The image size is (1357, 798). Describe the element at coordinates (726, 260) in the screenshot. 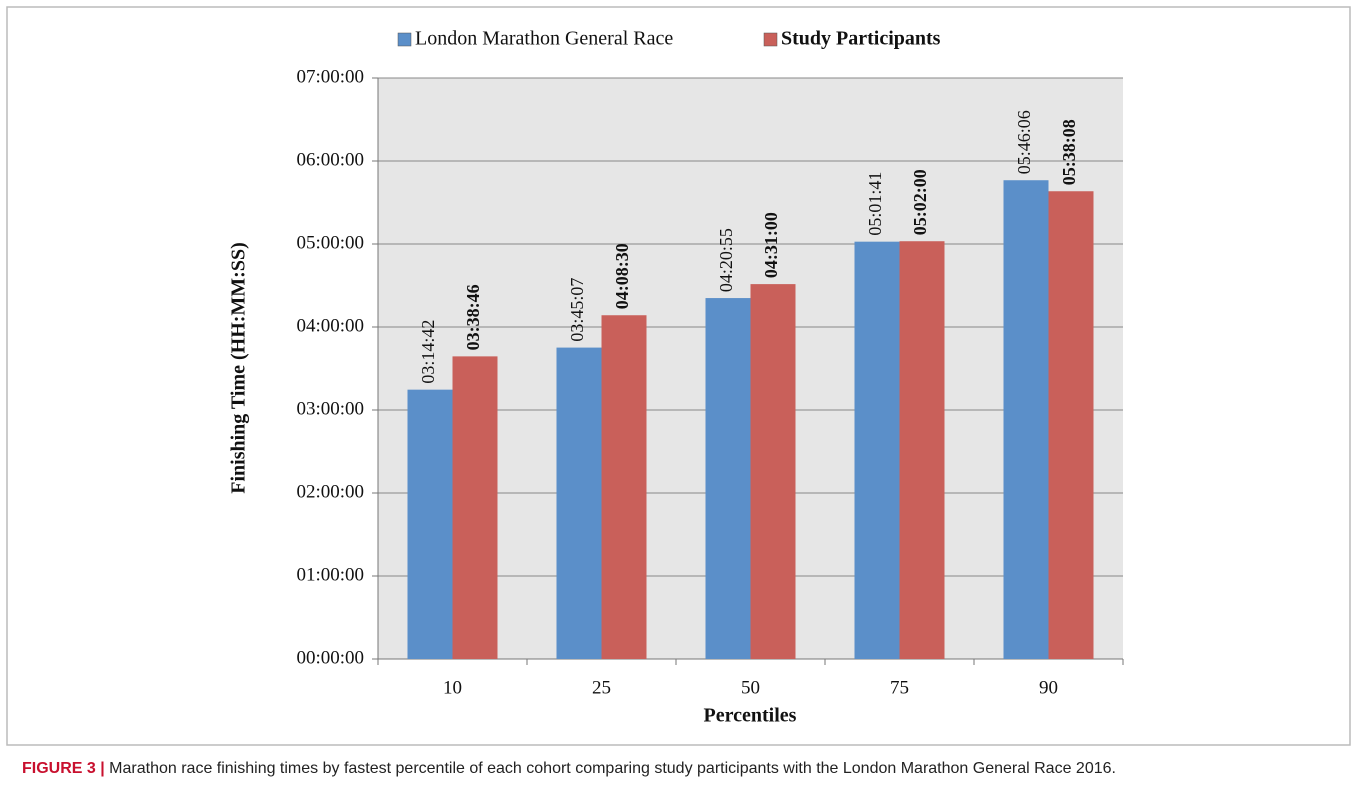

I see `value-label: 04:20:55` at that location.